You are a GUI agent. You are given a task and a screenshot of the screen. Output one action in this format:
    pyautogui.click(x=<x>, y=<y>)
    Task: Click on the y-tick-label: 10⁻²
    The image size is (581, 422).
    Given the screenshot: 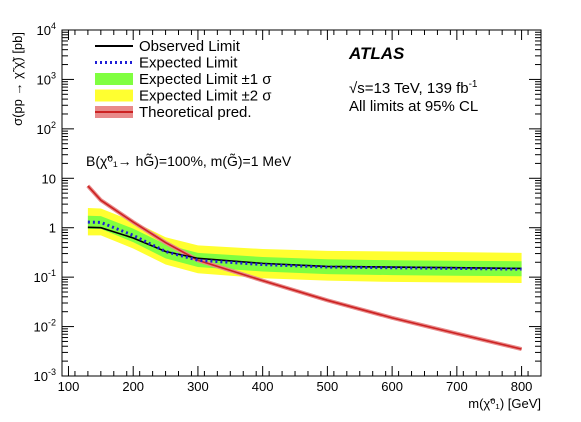 What is the action you would take?
    pyautogui.click(x=45, y=326)
    